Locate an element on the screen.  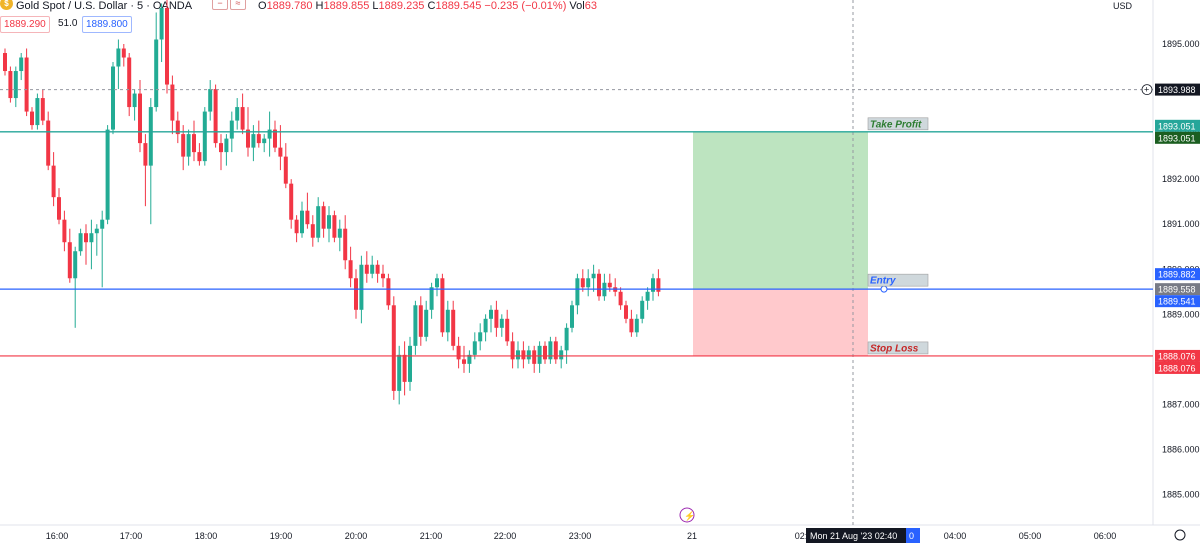
entry-label-group: Entry is located at coordinates (898, 280).